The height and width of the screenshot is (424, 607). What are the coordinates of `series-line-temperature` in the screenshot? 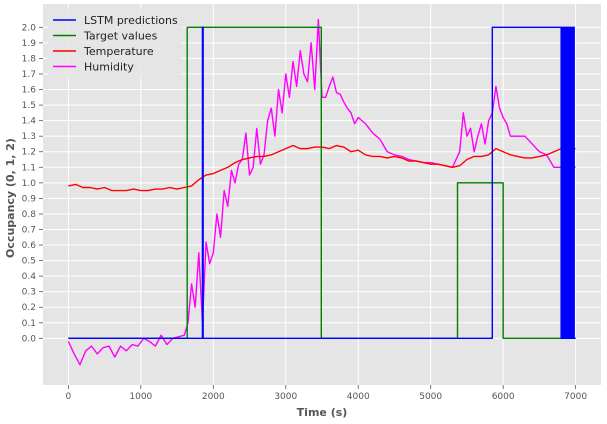 It's located at (322, 168).